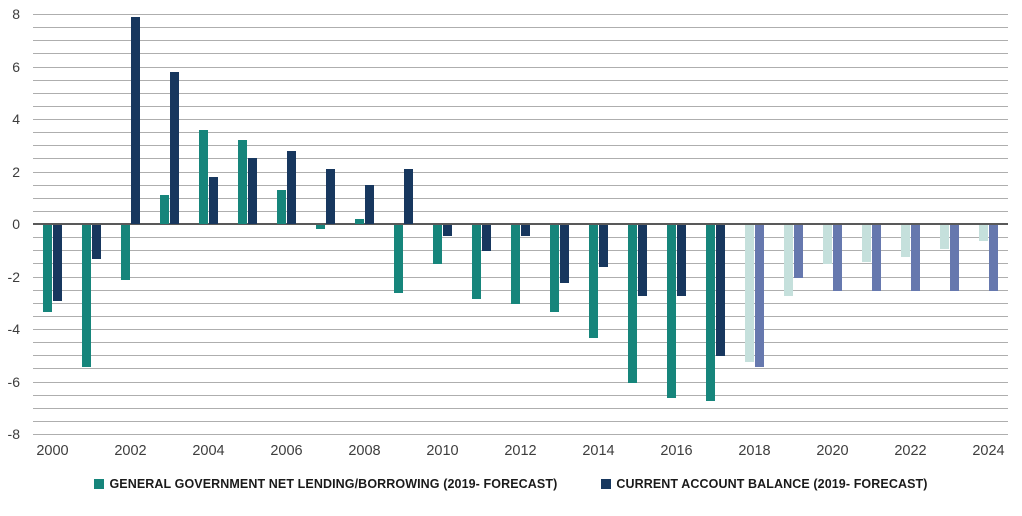 Image resolution: width=1022 pixels, height=516 pixels. Describe the element at coordinates (47, 268) in the screenshot. I see `bar-govt-net-lending-2000` at that location.